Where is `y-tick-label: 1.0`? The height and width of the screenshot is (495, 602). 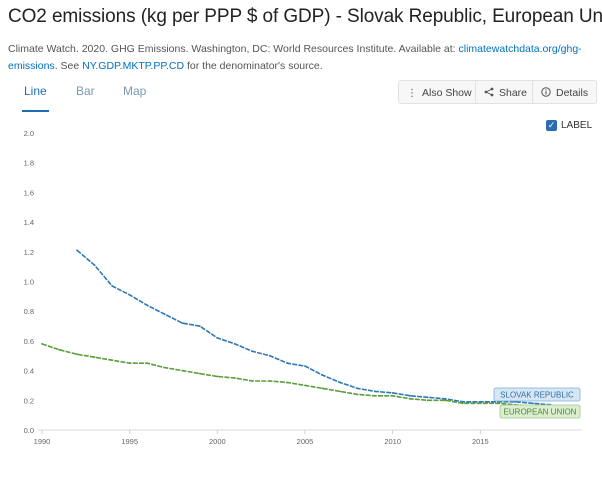 y-tick-label: 1.0 is located at coordinates (29, 282).